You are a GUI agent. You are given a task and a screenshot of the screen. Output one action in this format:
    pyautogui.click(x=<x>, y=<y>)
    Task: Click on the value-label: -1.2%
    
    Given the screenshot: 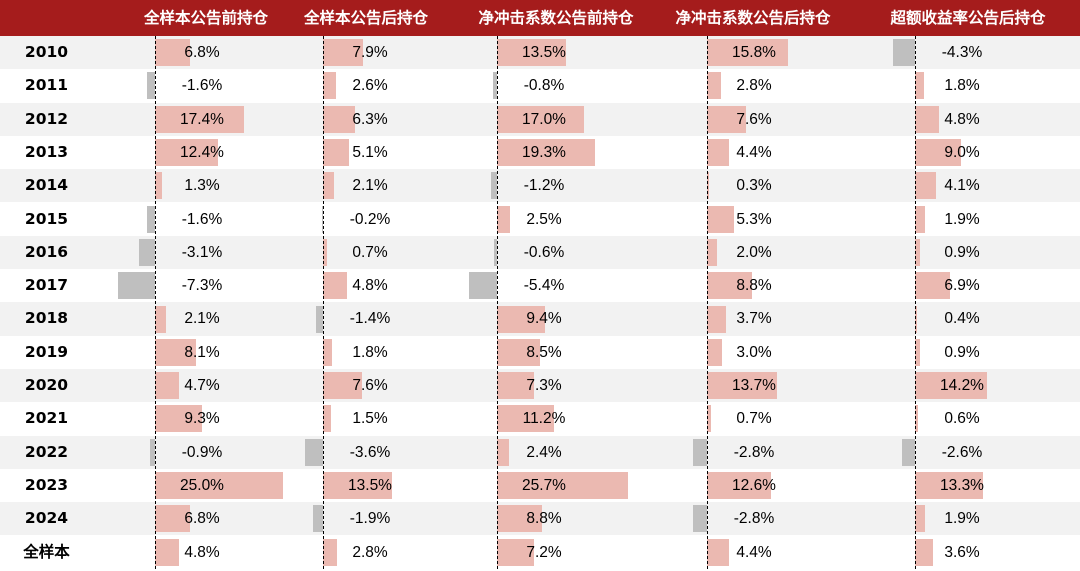 What is the action you would take?
    pyautogui.click(x=544, y=186)
    